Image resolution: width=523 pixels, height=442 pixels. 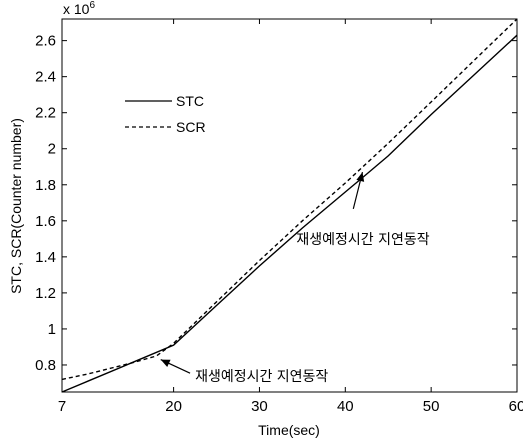 What do you see at coordinates (62, 406) in the screenshot?
I see `x-tick-label: 7` at bounding box center [62, 406].